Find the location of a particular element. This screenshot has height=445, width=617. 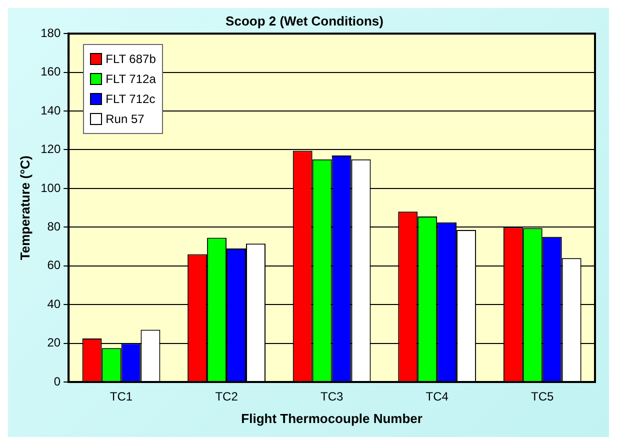

y-tick-label: 140 is located at coordinates (50, 110).